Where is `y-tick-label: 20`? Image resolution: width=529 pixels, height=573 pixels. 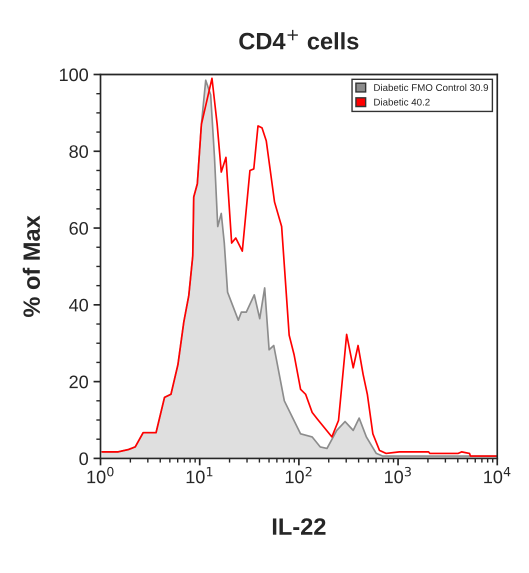 y-tick-label: 20 is located at coordinates (79, 382).